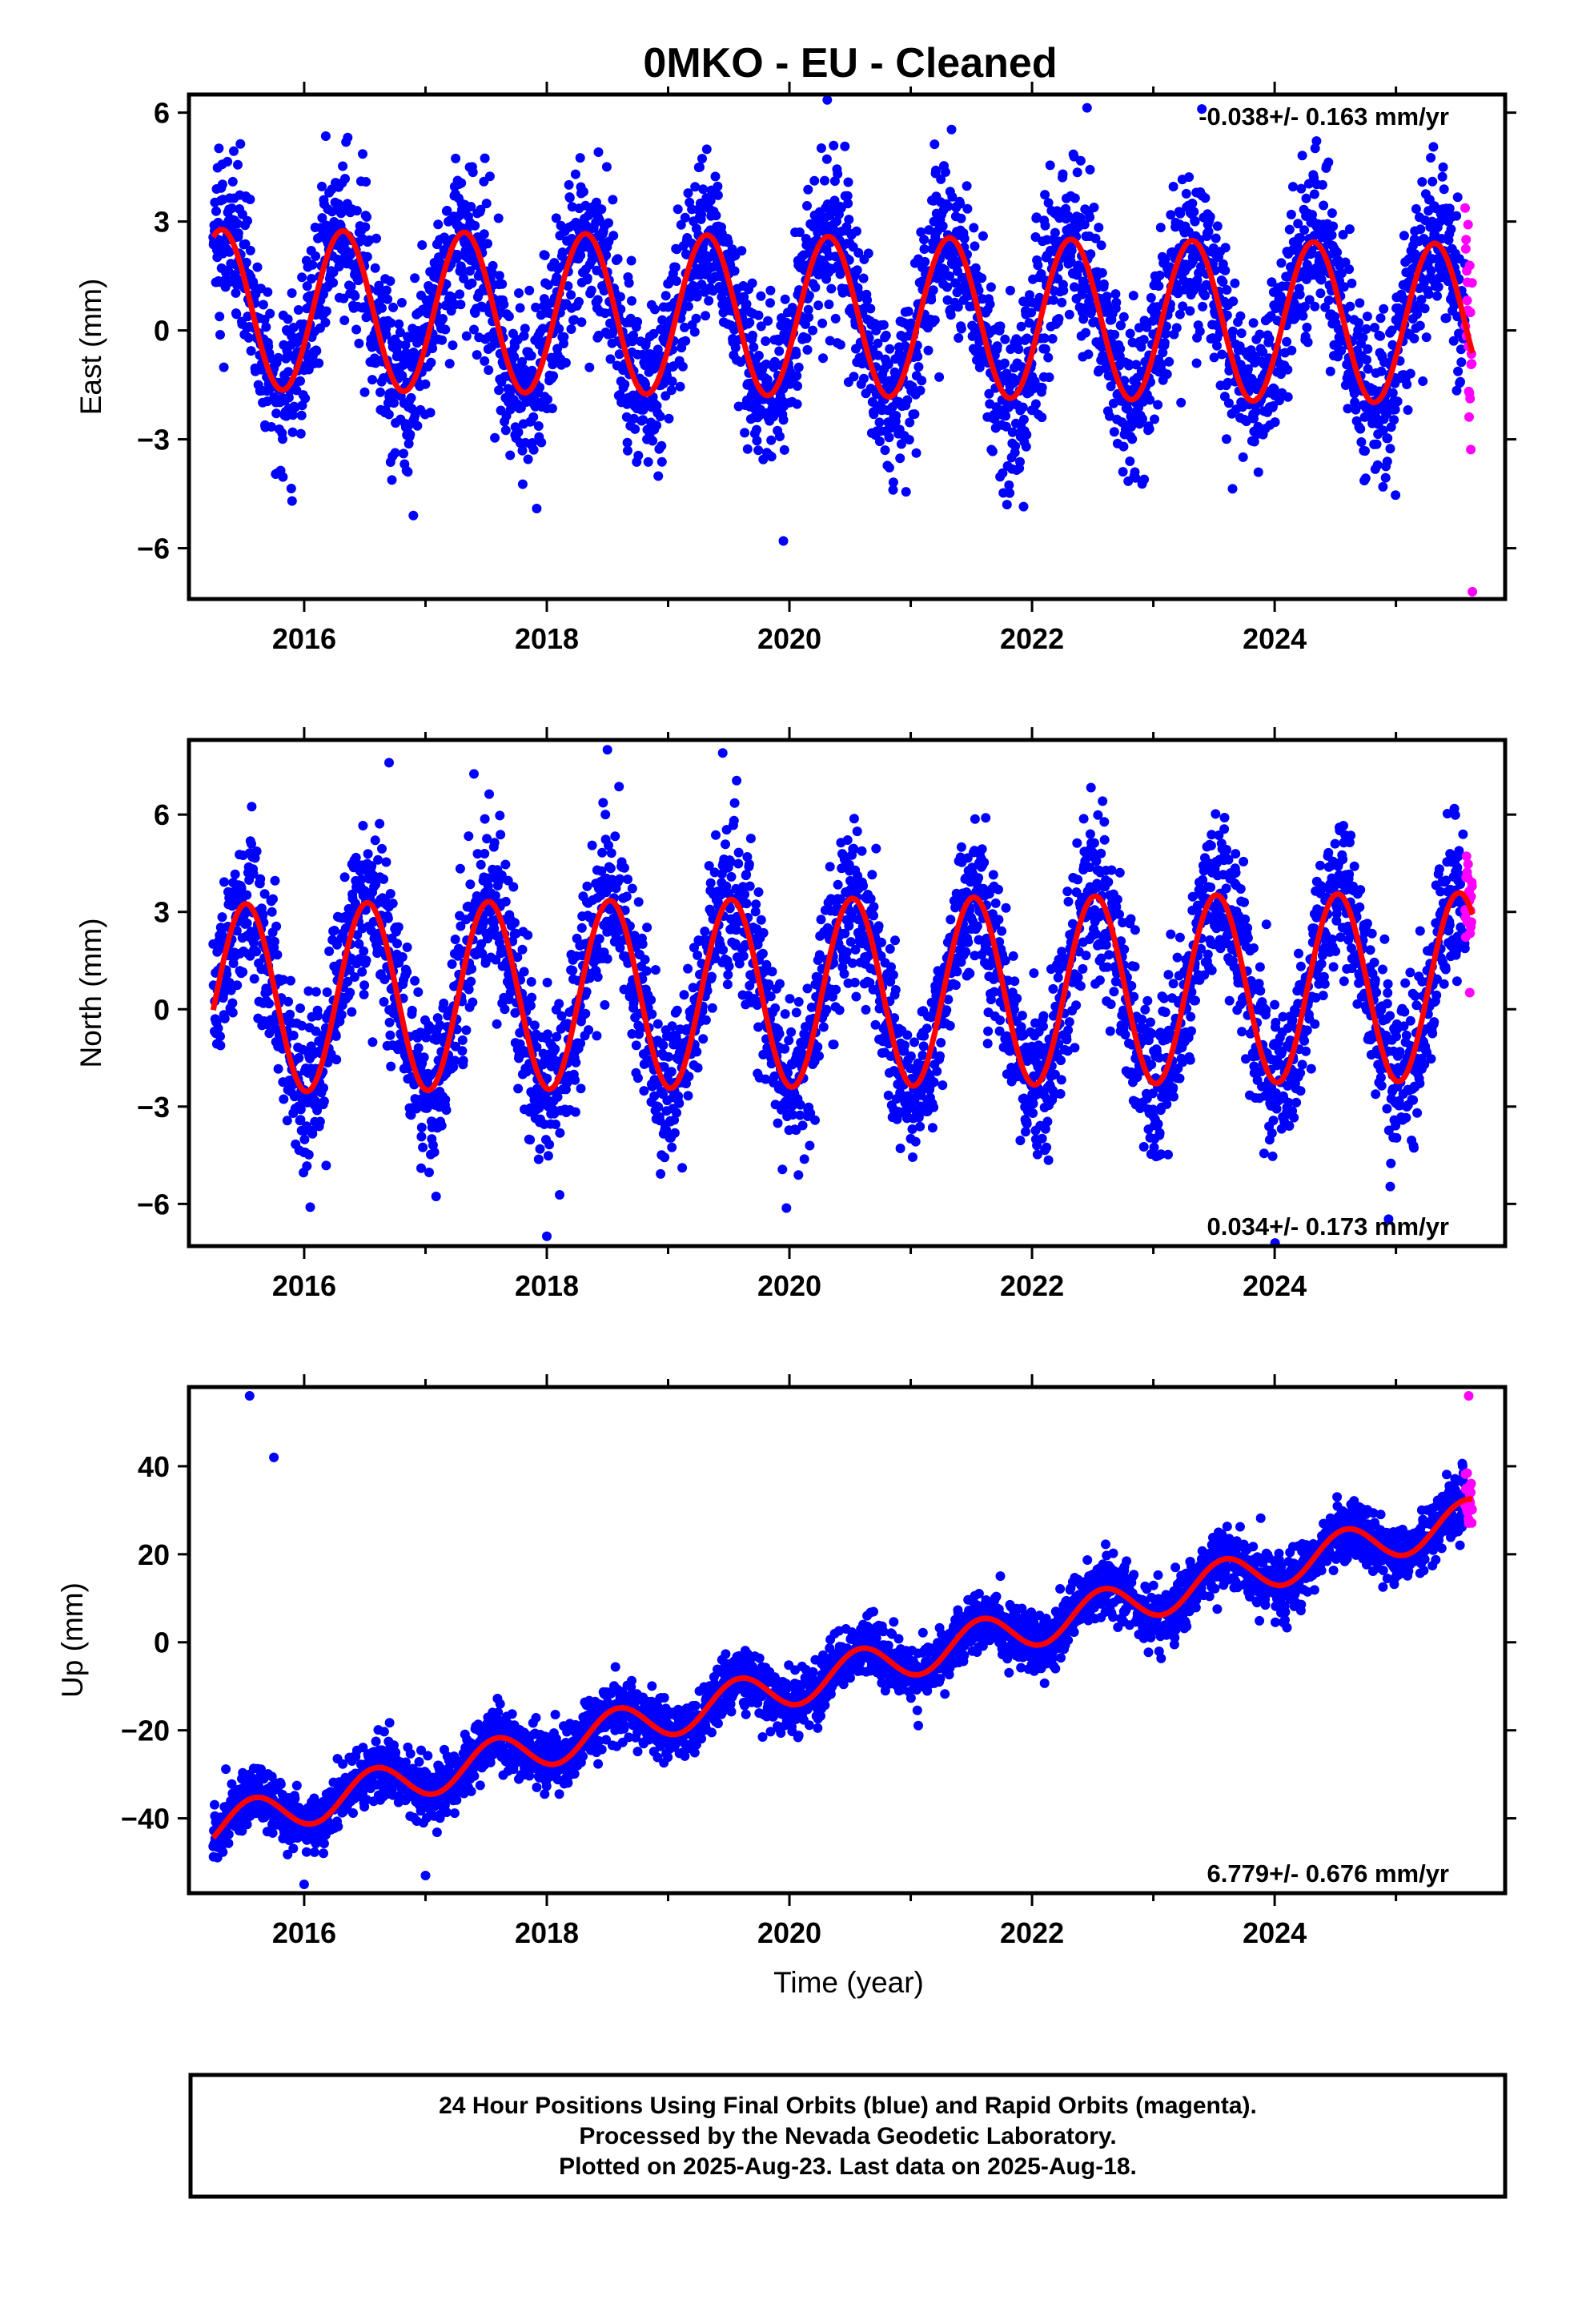 Image resolution: width=1582 pixels, height=2324 pixels. I want to click on x-tick-label: 2016, so click(304, 638).